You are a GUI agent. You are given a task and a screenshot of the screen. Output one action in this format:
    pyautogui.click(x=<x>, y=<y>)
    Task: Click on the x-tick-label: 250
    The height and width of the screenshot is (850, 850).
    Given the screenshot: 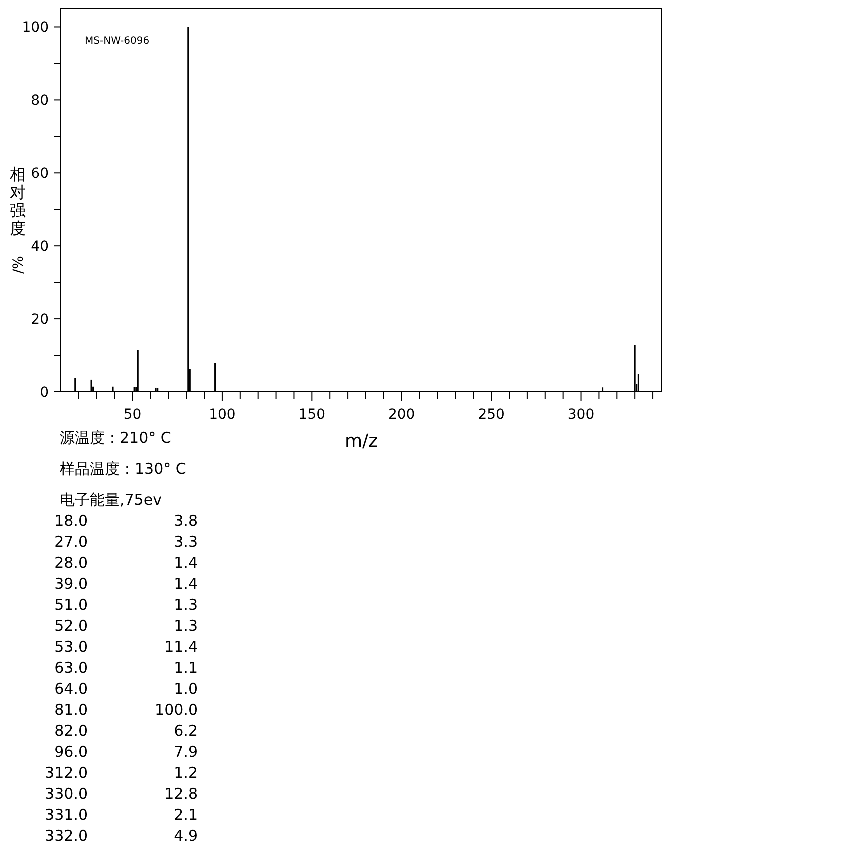 What is the action you would take?
    pyautogui.click(x=491, y=415)
    